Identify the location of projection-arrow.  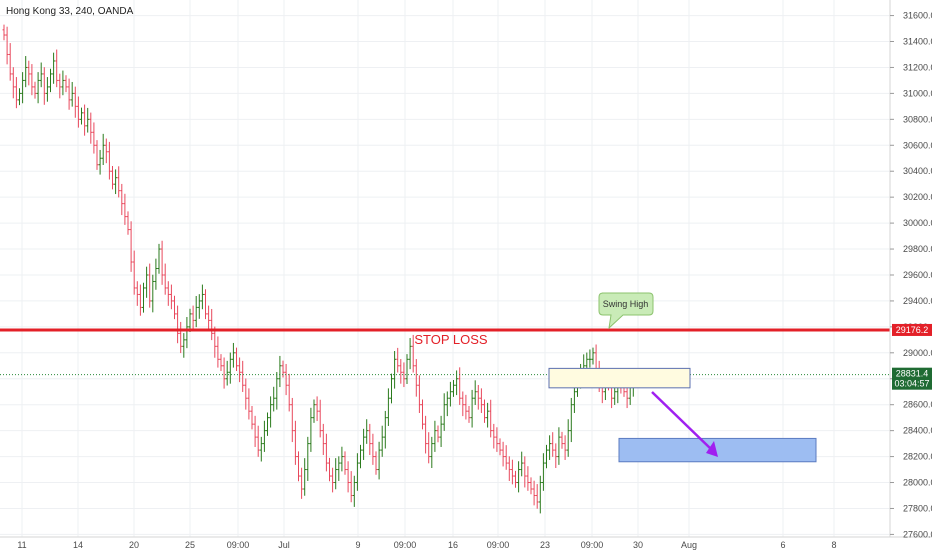
(684, 424).